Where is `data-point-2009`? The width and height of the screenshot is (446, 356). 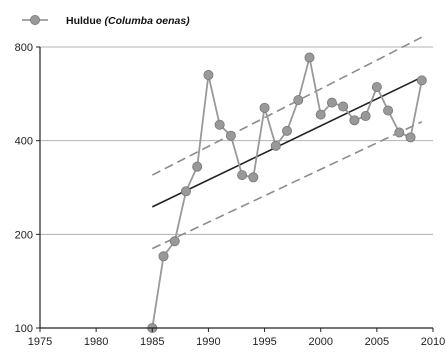
data-point-2009 is located at coordinates (421, 80).